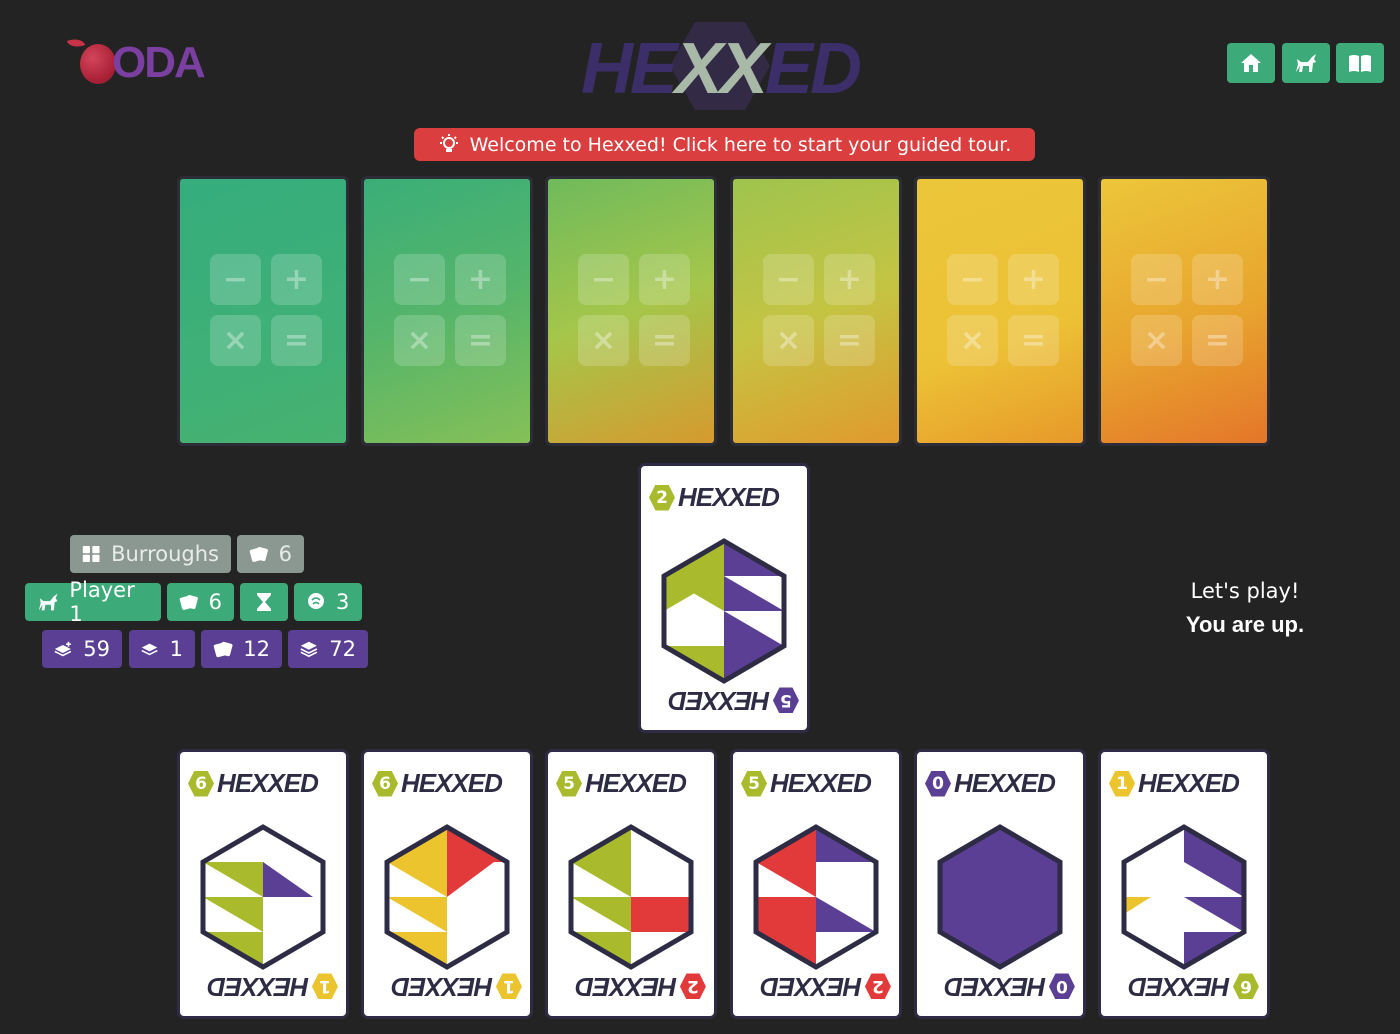 The height and width of the screenshot is (1034, 1400). I want to click on home-icon, so click(1251, 63).